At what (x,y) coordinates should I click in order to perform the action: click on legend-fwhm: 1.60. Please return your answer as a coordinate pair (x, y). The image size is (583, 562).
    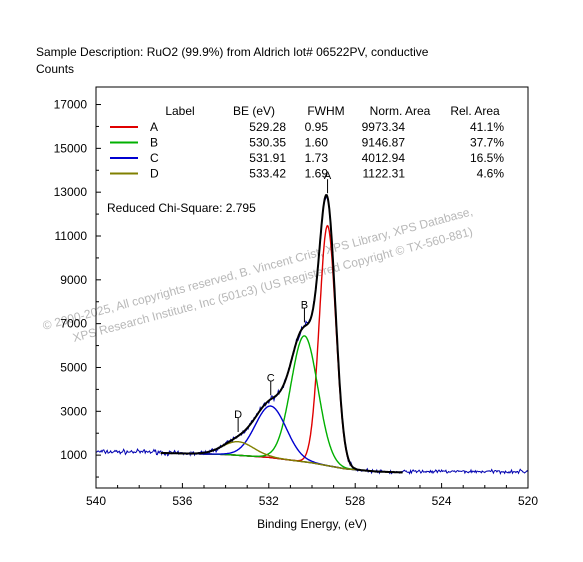
    Looking at the image, I should click on (317, 143).